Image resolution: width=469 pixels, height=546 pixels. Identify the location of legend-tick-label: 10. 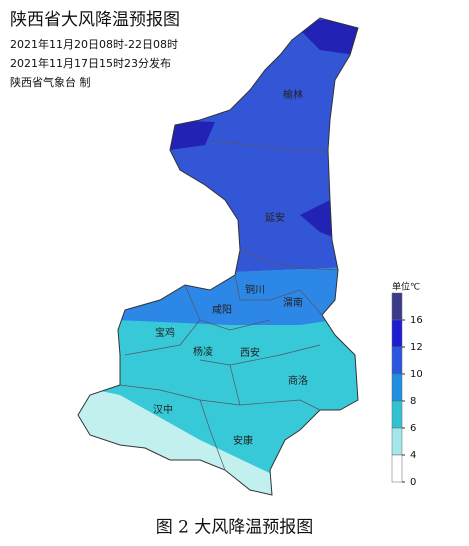
(416, 374).